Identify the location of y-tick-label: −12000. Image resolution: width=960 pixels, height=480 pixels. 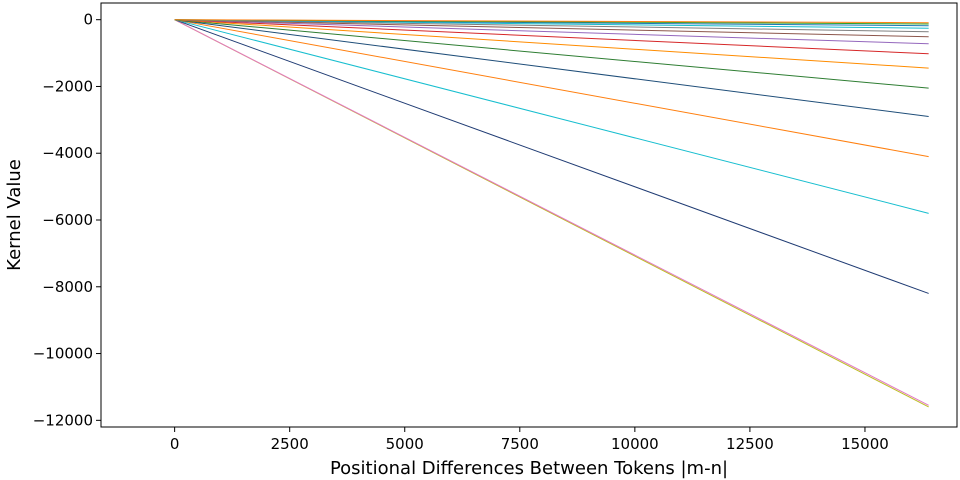
(63, 420).